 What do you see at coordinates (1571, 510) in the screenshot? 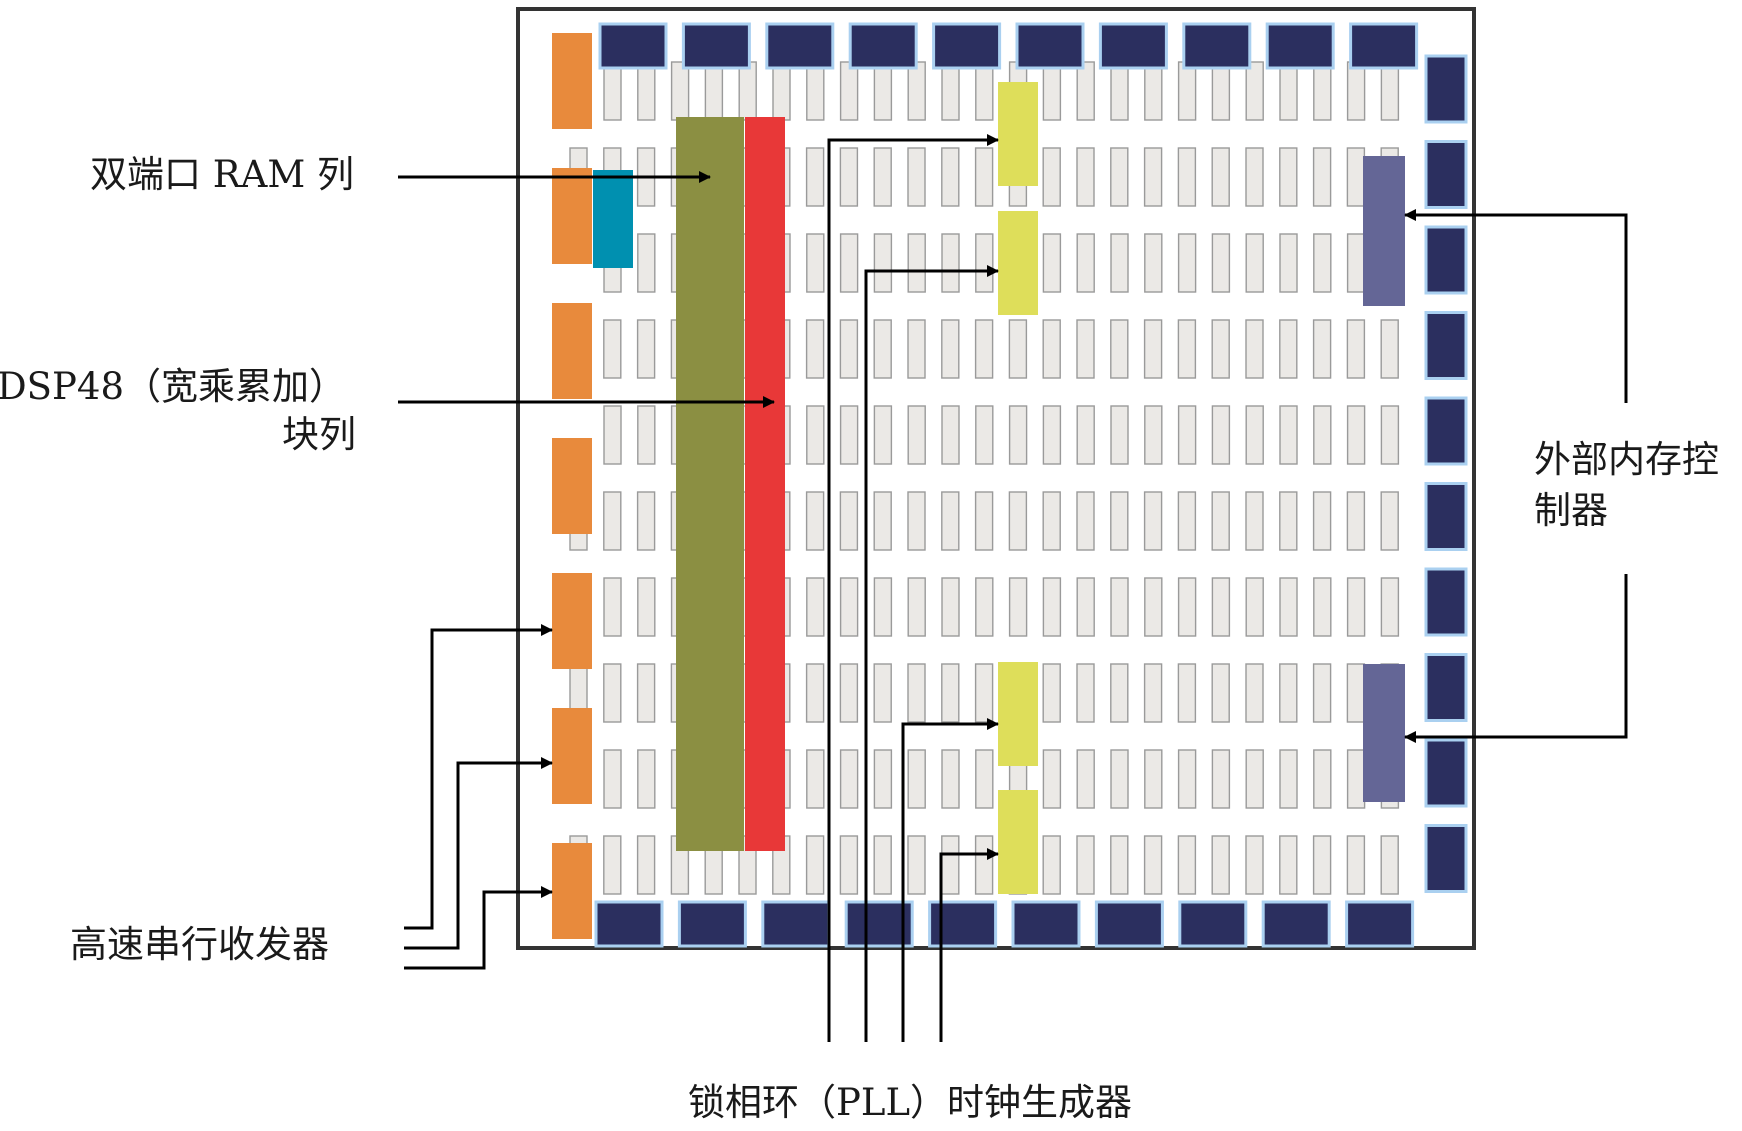
I see `mem-ctrl-label-line2: 制器` at bounding box center [1571, 510].